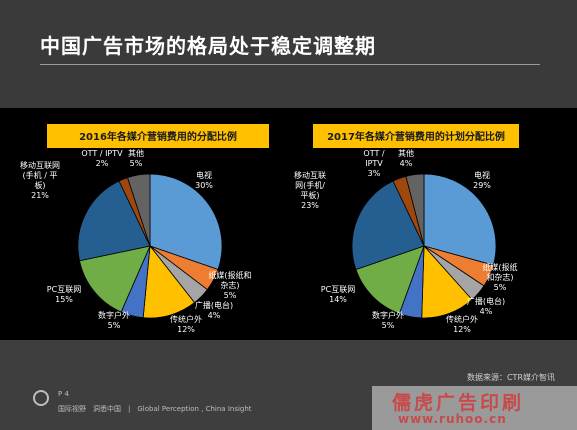 The height and width of the screenshot is (430, 577). I want to click on slice-label: 移动互联网(手机 / 平板) 21%, so click(40, 180).